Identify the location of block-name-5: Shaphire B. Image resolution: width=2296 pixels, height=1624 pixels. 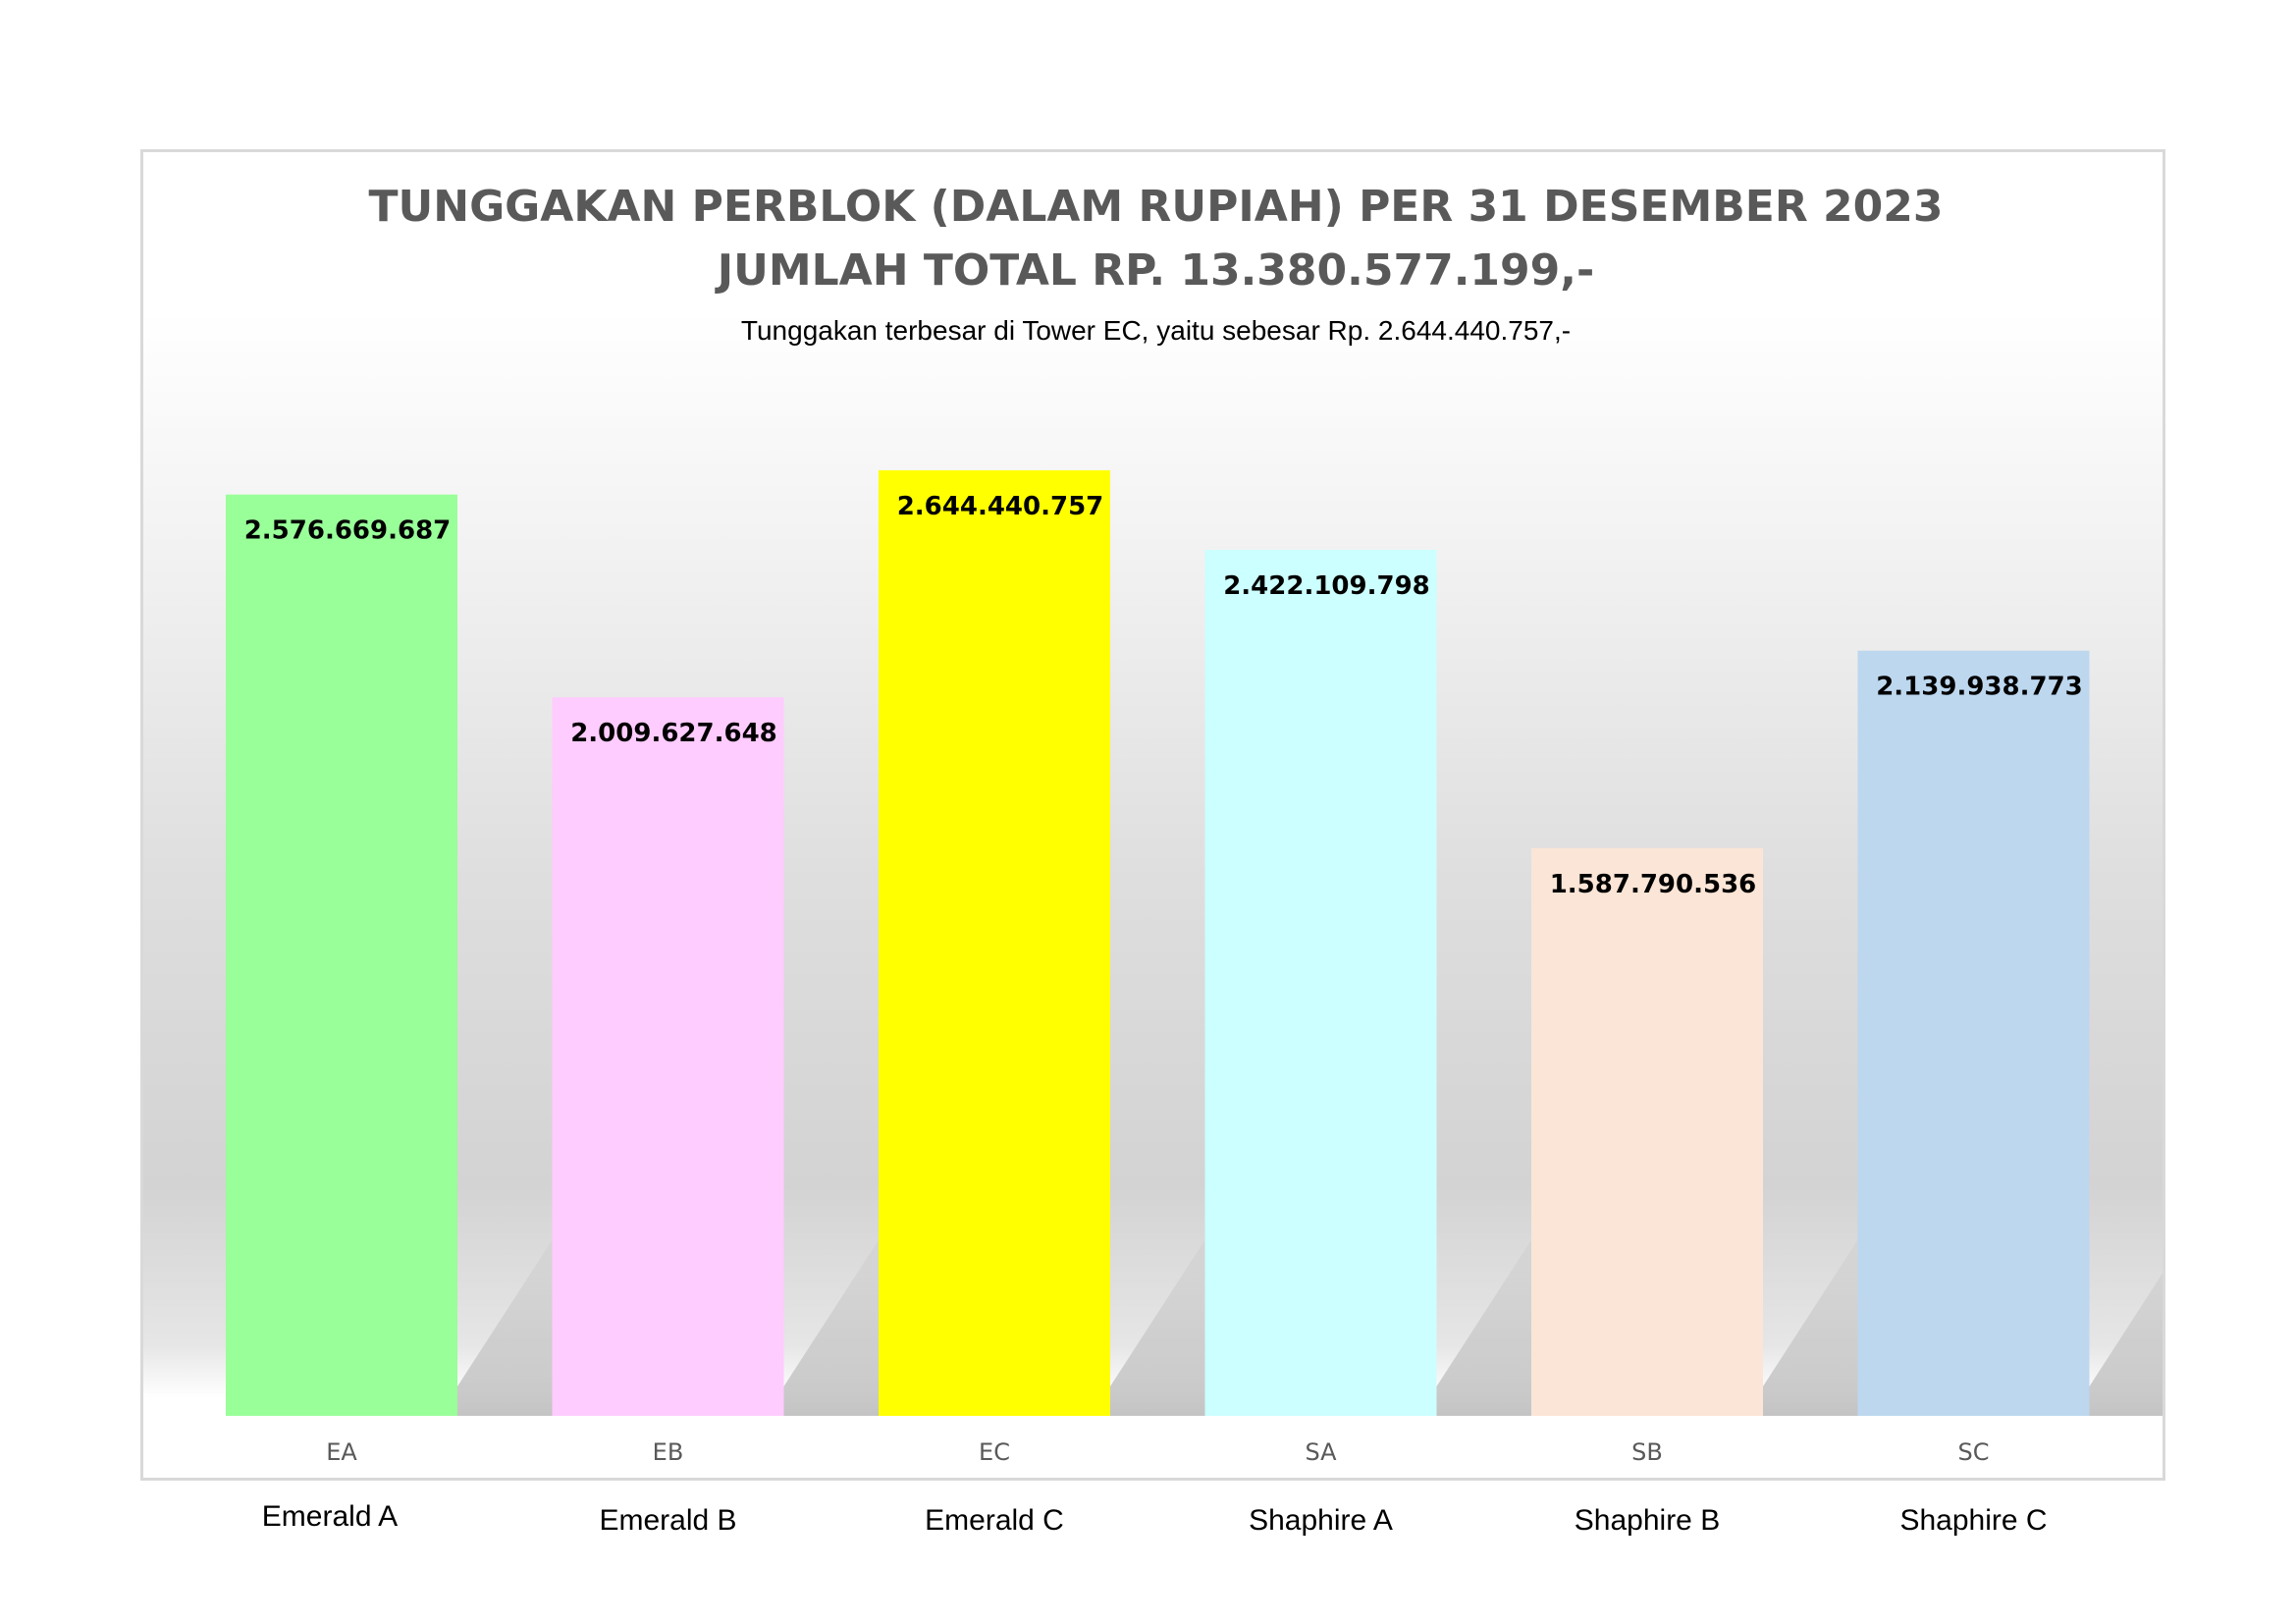
(1647, 1520).